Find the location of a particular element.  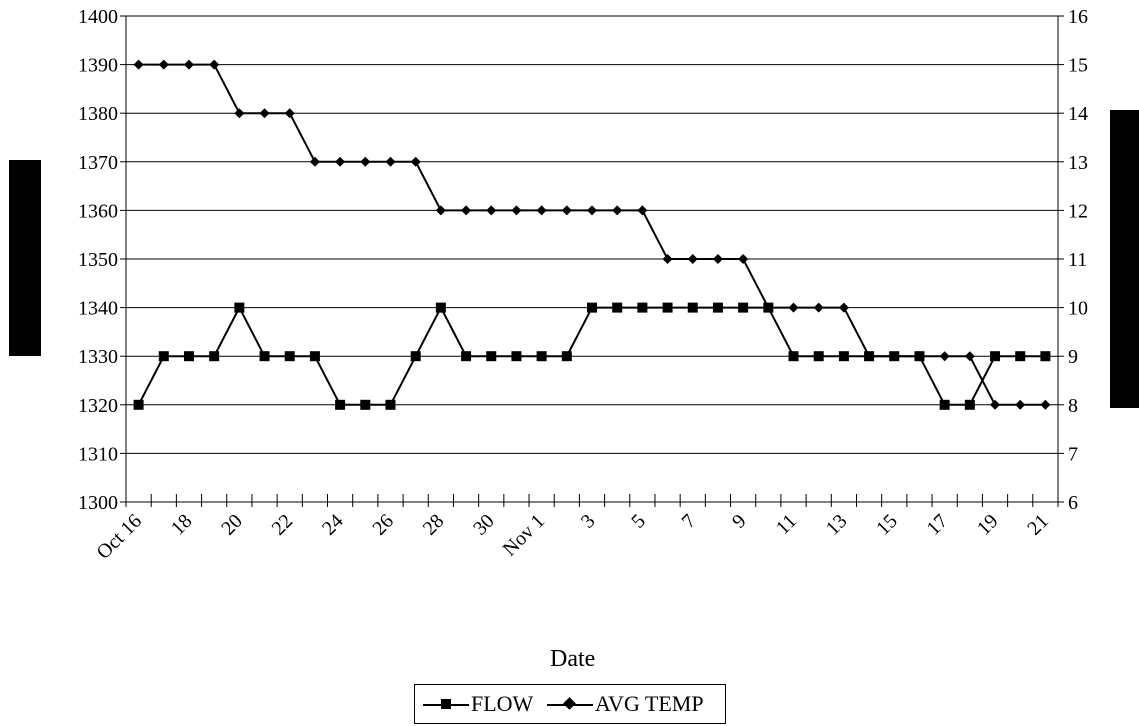

y-right-tick-label: 11 is located at coordinates (1077, 260).